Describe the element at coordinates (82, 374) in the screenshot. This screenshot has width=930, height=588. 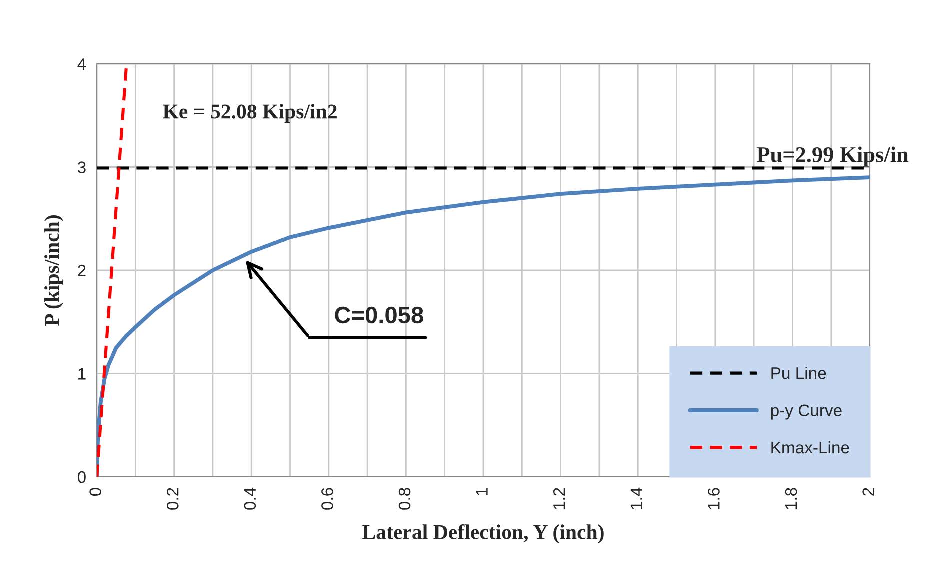
I see `y-tick-label: 1` at that location.